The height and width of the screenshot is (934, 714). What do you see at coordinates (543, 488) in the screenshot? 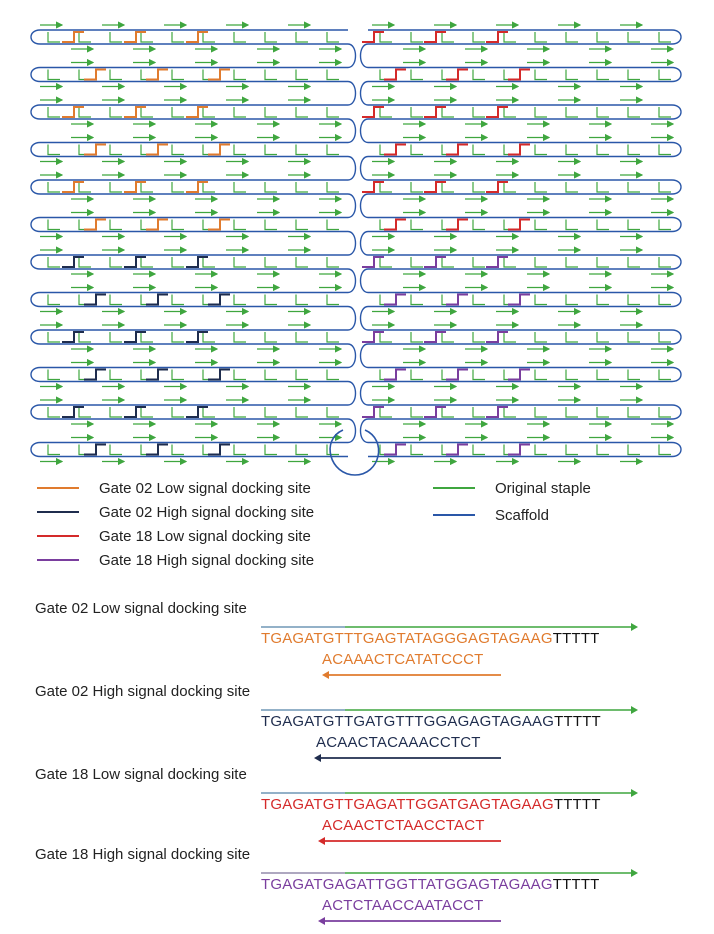
I see `legend-label: Original staple` at bounding box center [543, 488].